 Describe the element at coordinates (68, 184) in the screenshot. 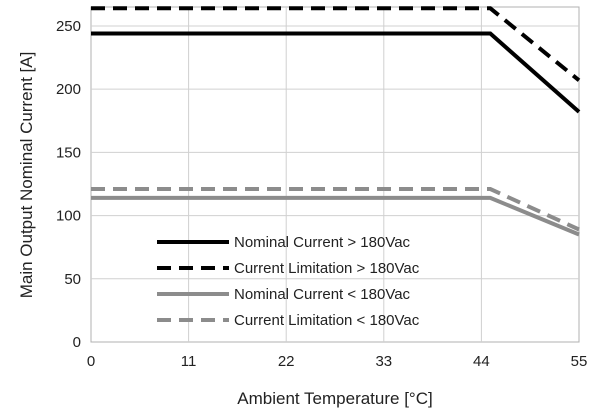

I see `y-tick-labels: 0 50 100 150 200 250` at that location.